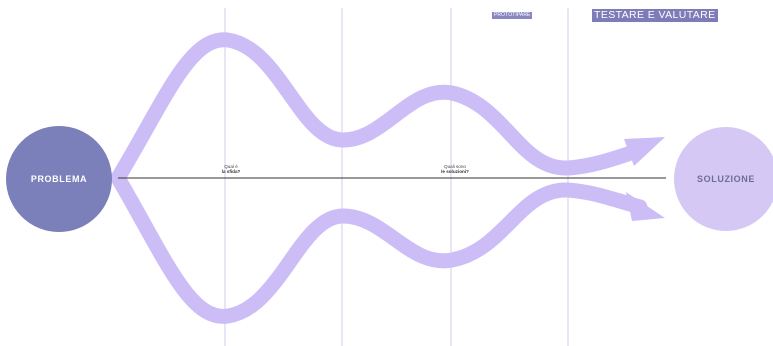 This screenshot has height=346, width=773. What do you see at coordinates (645, 206) in the screenshot?
I see `lower-arrow-head` at bounding box center [645, 206].